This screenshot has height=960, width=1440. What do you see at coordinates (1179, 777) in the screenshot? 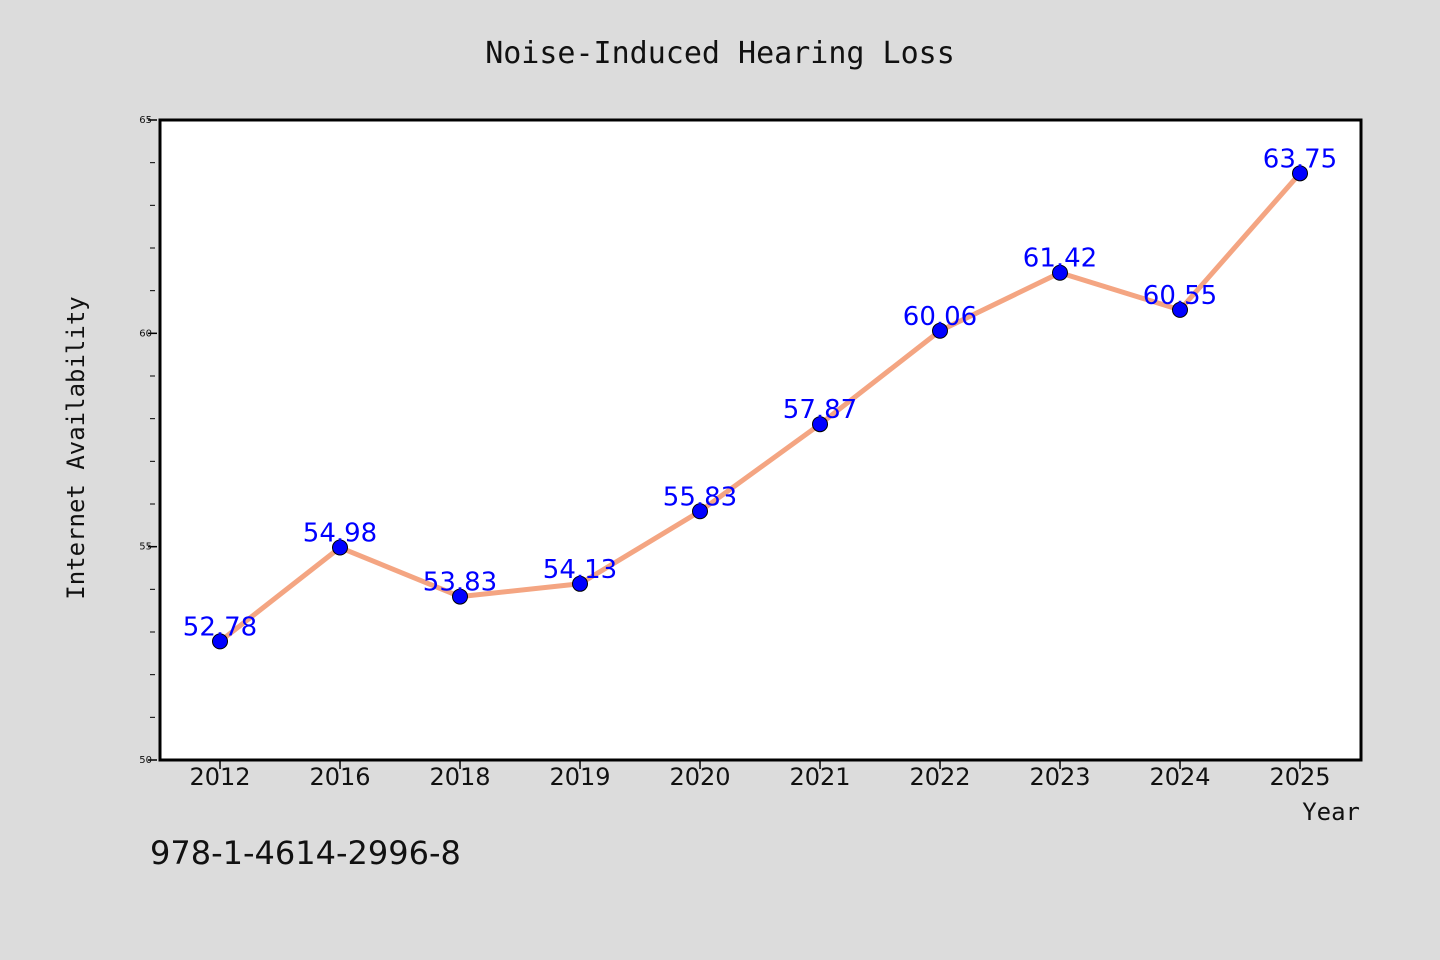
I see `x-tick-label: 2024` at bounding box center [1179, 777].